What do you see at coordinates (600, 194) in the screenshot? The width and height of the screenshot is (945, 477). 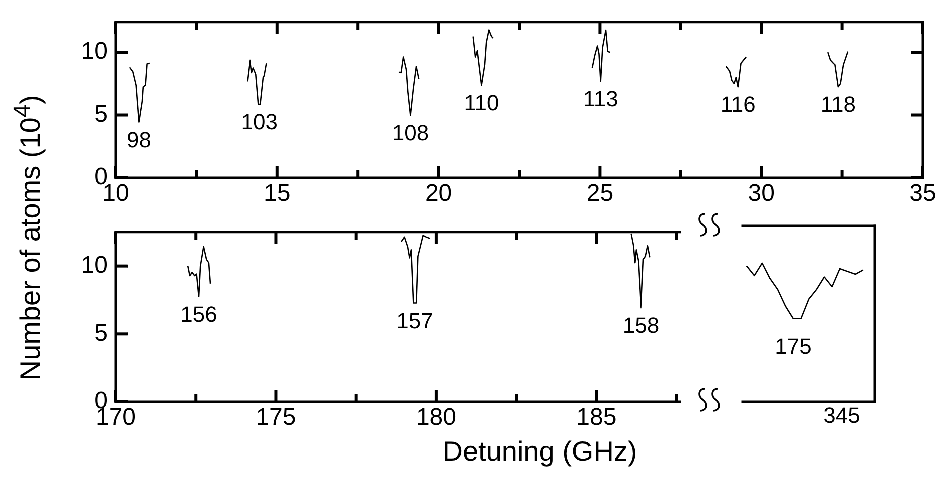 I see `x-tick-label: 25` at bounding box center [600, 194].